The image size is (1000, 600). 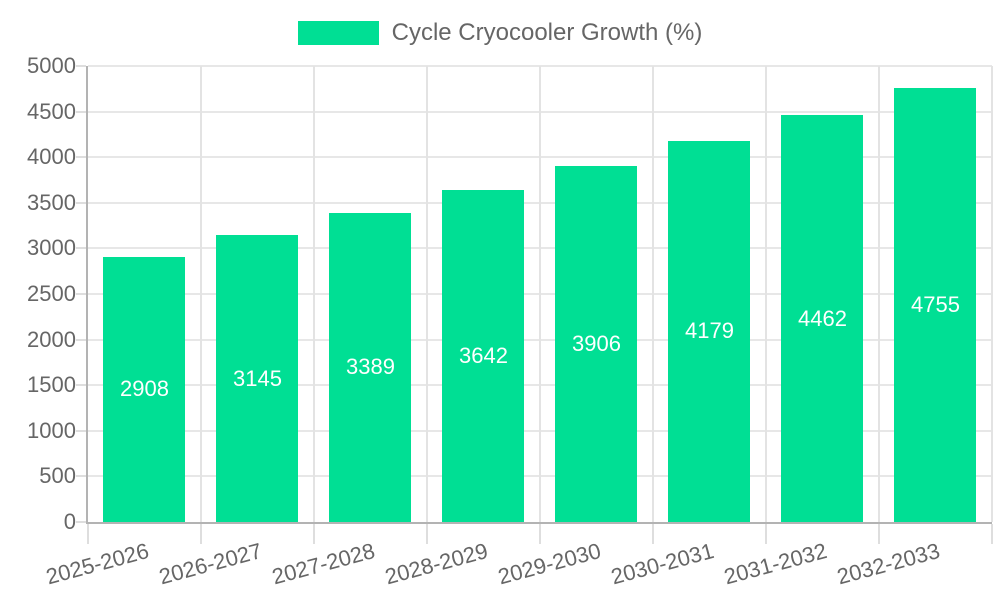 I want to click on chart-legend: Cycle Cryocooler Growth (%), so click(x=500, y=33).